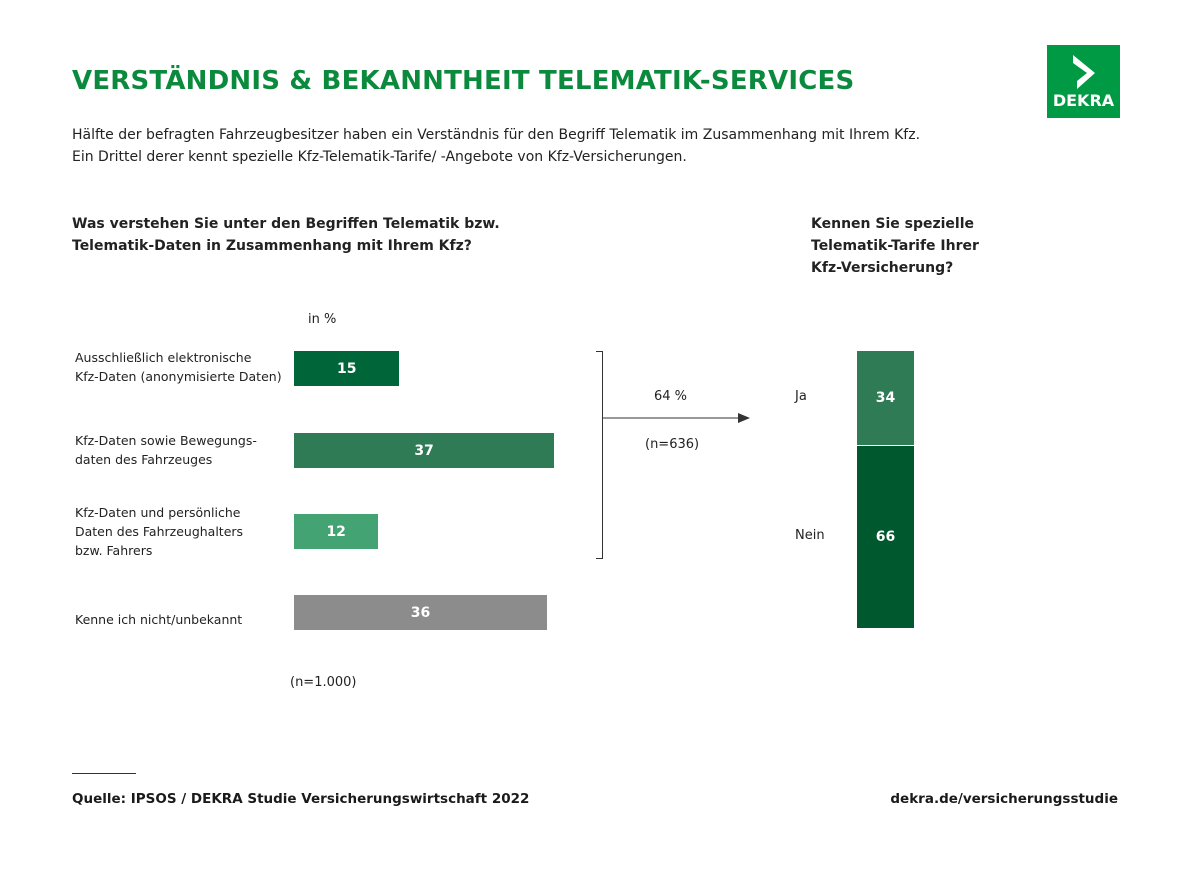 Image resolution: width=1191 pixels, height=879 pixels. I want to click on bar: 15, so click(347, 368).